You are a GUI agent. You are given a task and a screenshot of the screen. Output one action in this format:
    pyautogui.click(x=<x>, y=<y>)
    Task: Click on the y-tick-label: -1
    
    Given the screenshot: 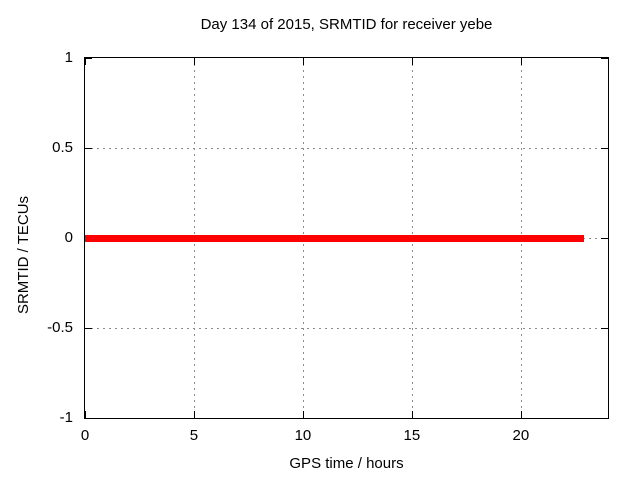 What is the action you would take?
    pyautogui.click(x=66, y=417)
    